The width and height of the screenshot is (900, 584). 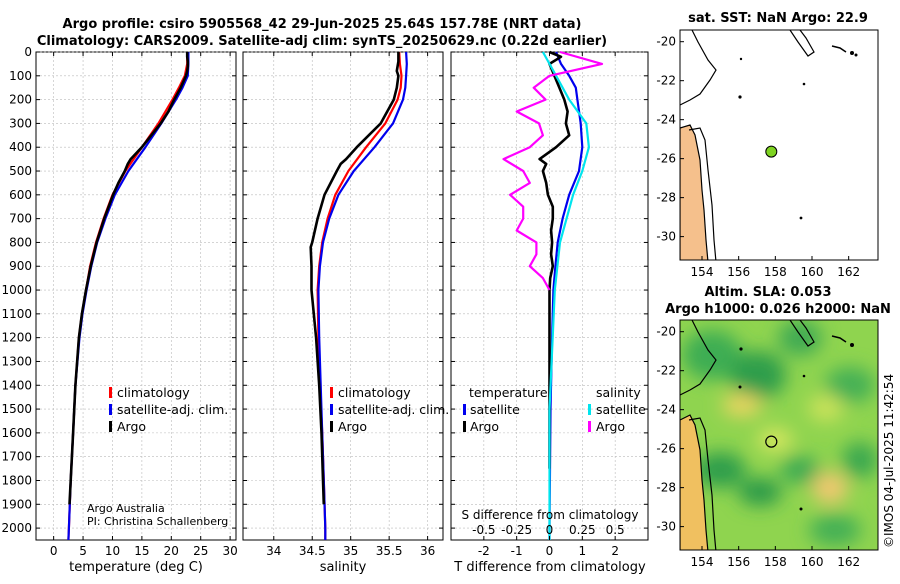 I want to click on s-tick-label: 0.5, so click(x=615, y=530).